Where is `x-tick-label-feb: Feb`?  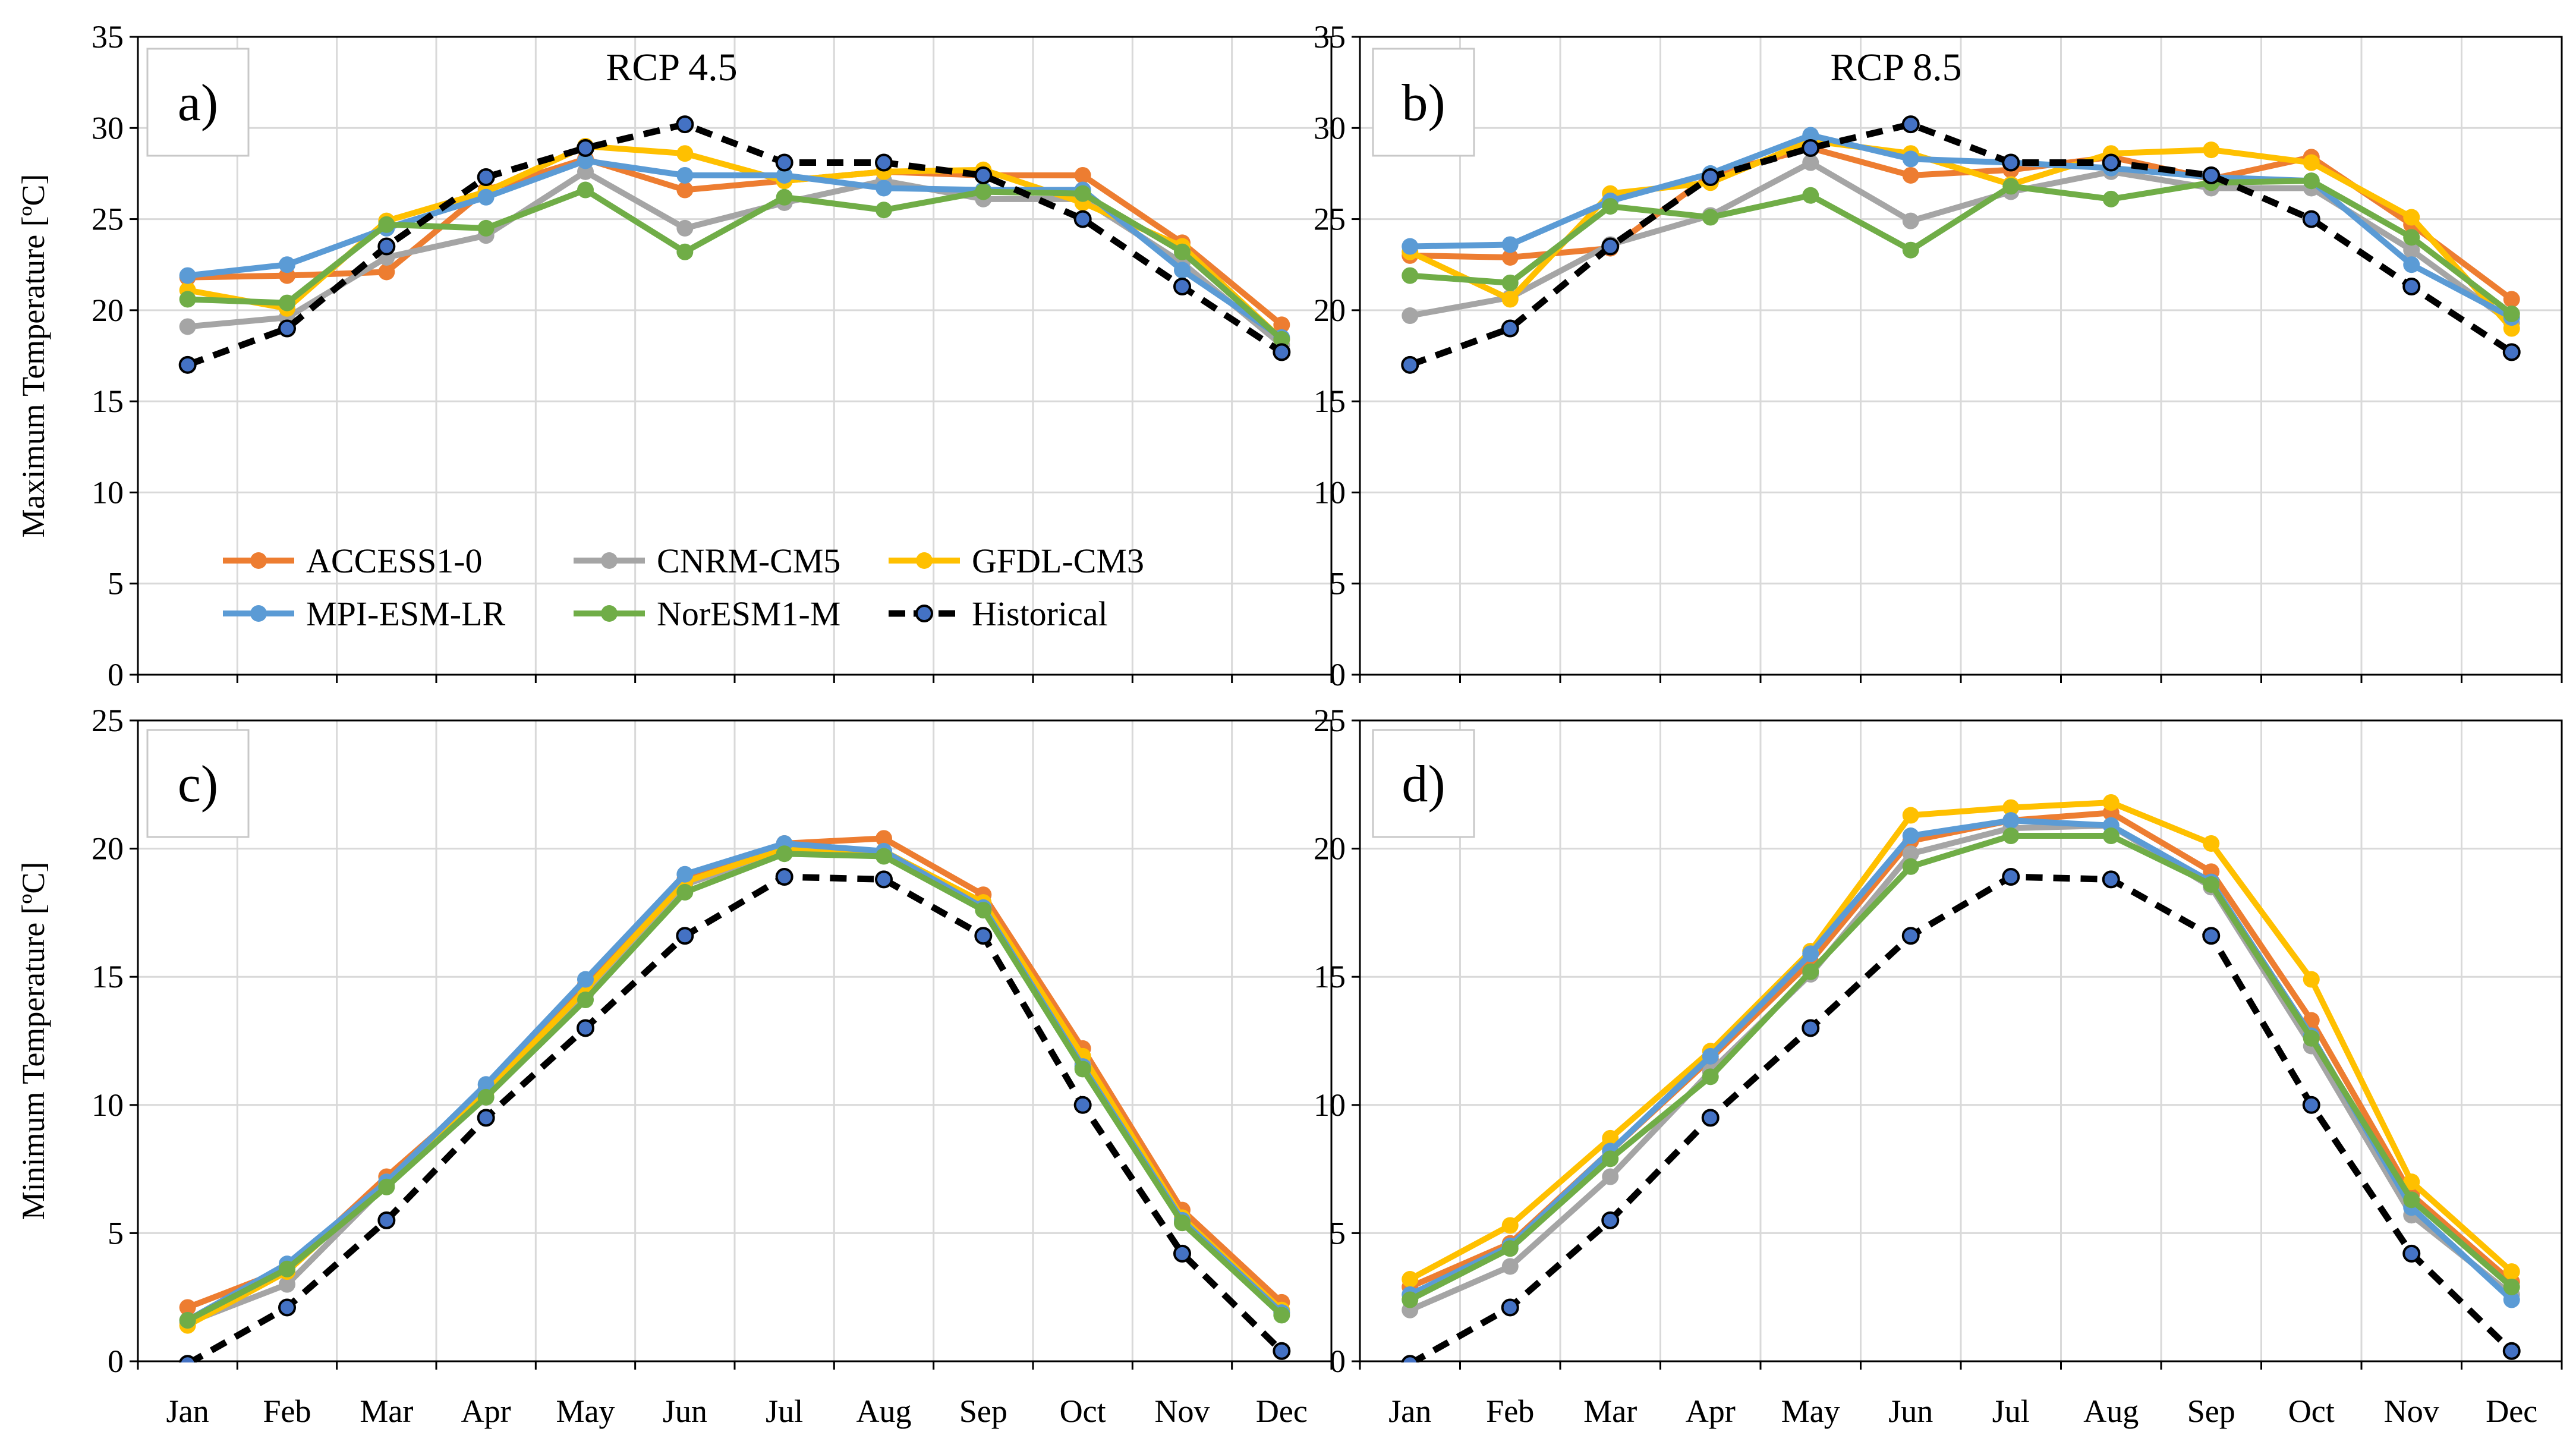
x-tick-label-feb: Feb is located at coordinates (287, 1411).